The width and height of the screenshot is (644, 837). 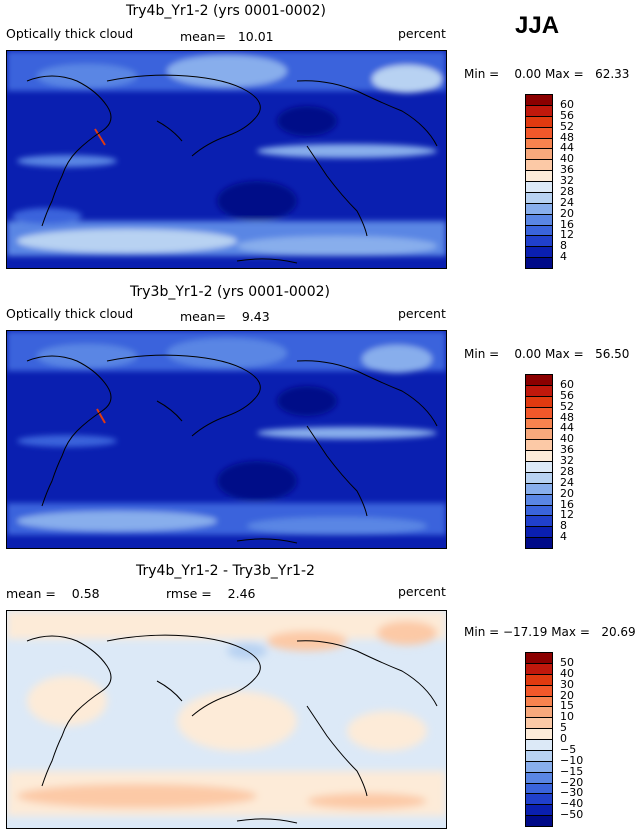 I want to click on panel1-title: Try4b_Yr1-2 (yrs 0001-0002), so click(x=226, y=11).